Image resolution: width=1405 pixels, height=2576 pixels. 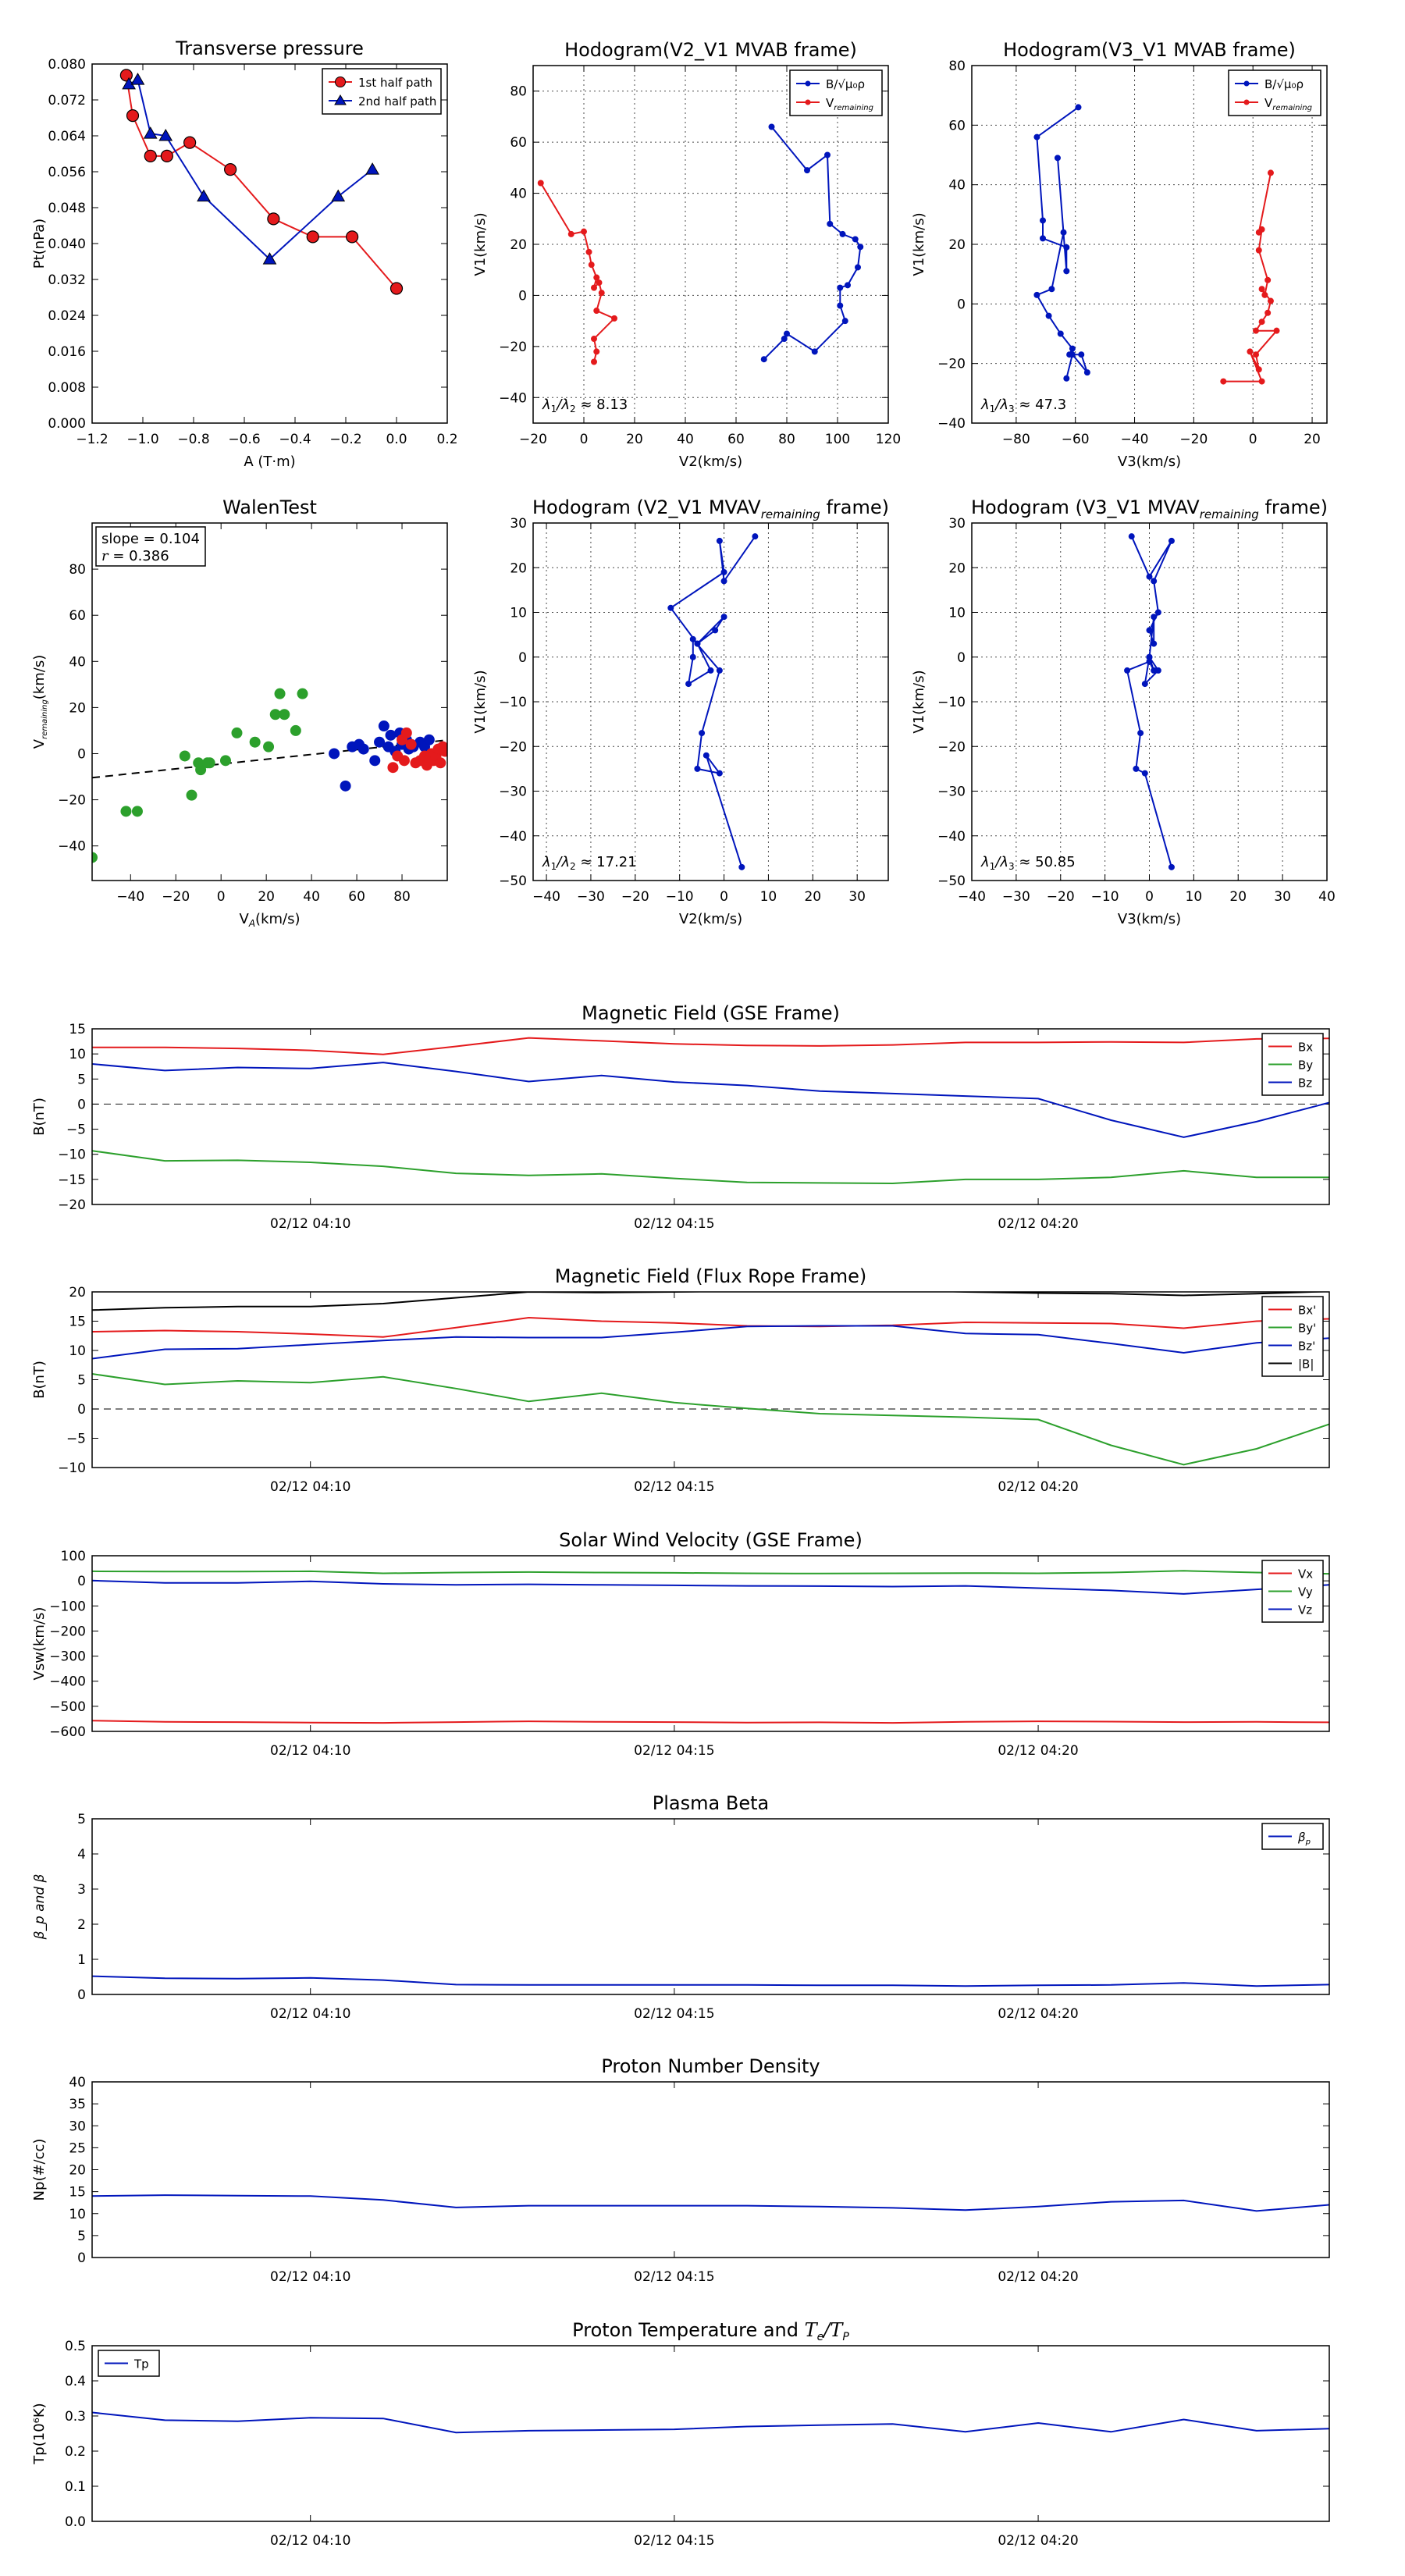 What do you see at coordinates (81, 1960) in the screenshot?
I see `y-tick-label: 1` at bounding box center [81, 1960].